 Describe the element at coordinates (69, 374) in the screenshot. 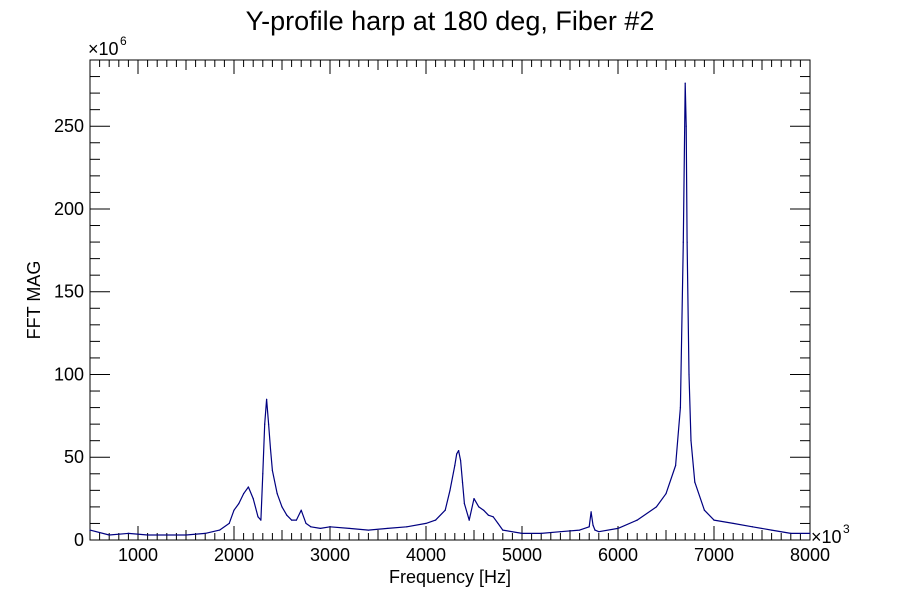

I see `y-tick-label: 100` at that location.